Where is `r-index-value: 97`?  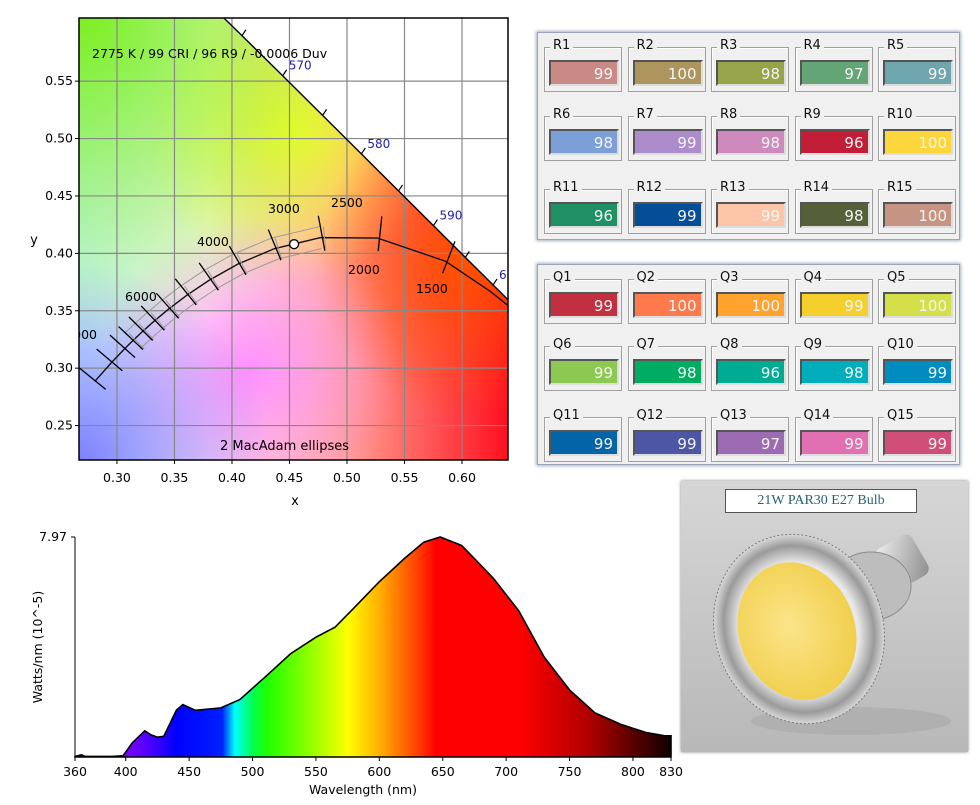
r-index-value: 97 is located at coordinates (854, 74).